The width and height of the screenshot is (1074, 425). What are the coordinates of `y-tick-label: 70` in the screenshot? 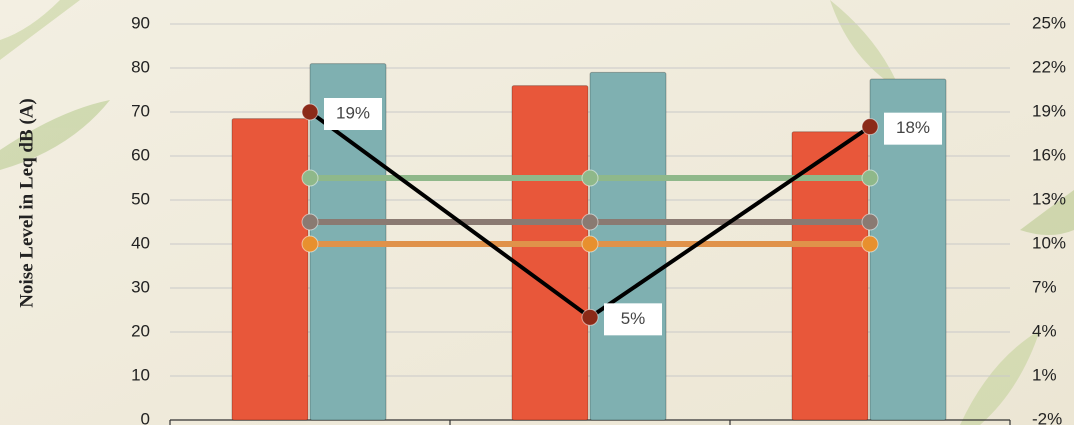 It's located at (140, 110).